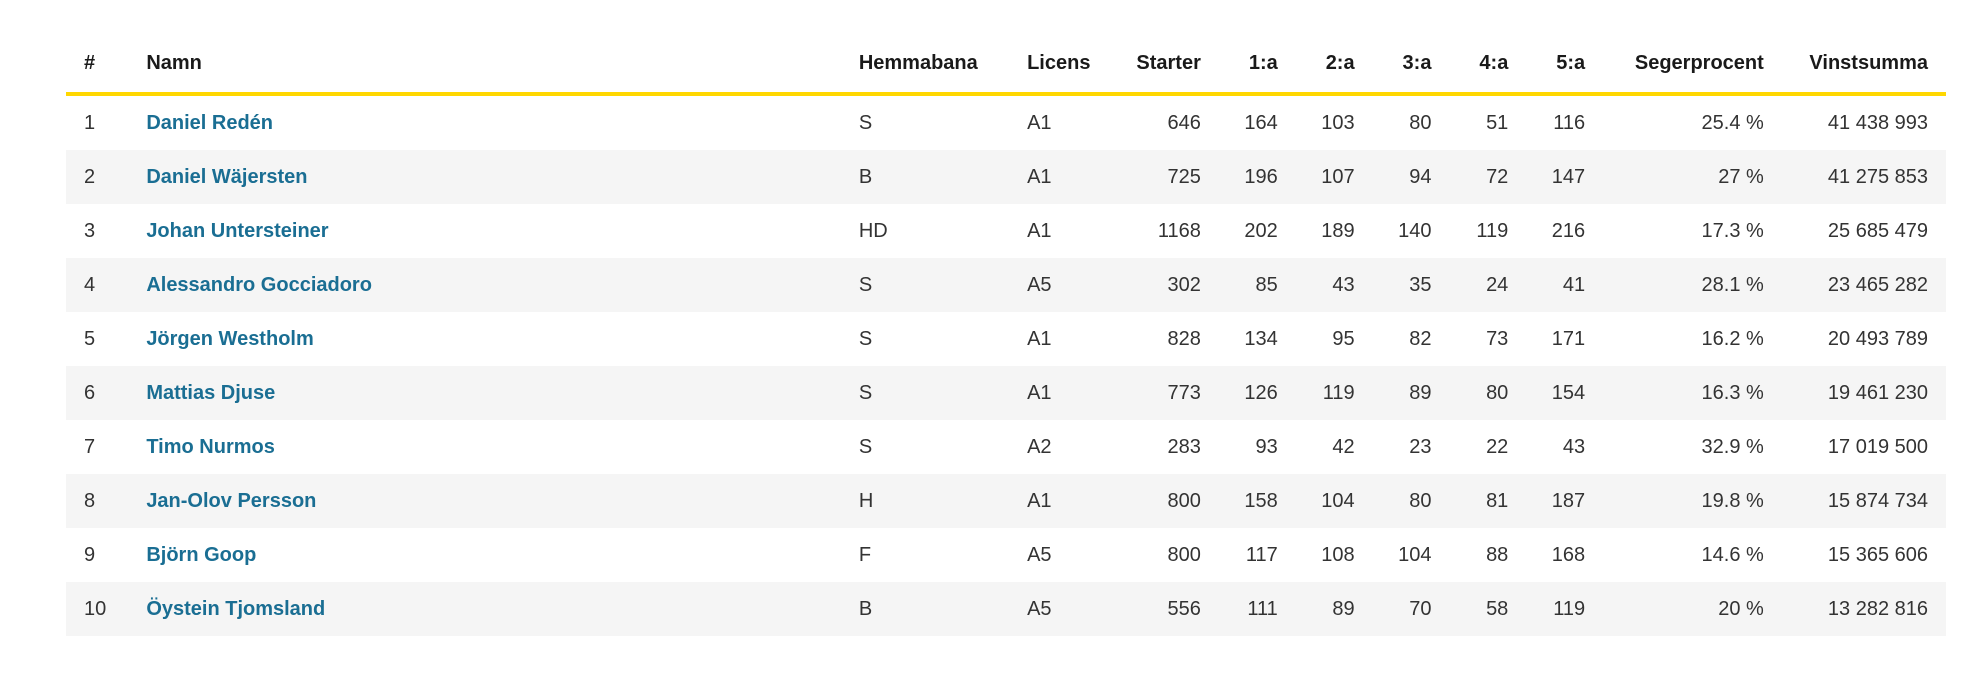 This screenshot has width=1976, height=684. What do you see at coordinates (1692, 609) in the screenshot?
I see `cell-win-percent: 20 %` at bounding box center [1692, 609].